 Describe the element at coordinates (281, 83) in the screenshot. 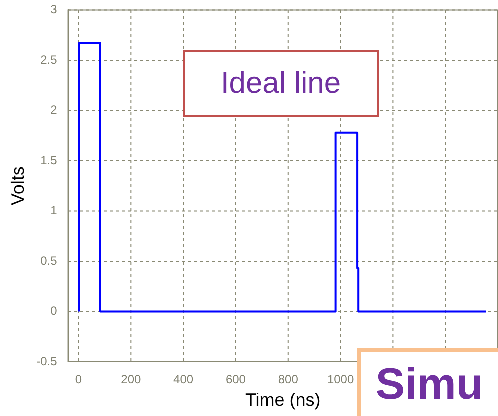

I see `annotation: Ideal line` at that location.